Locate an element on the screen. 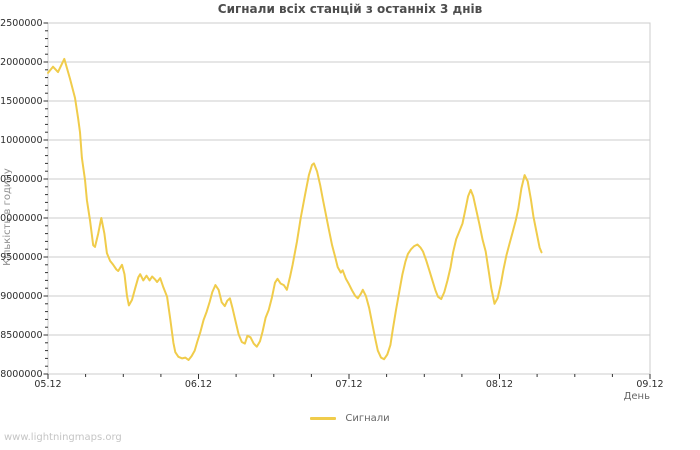  legend-label: Сигнали is located at coordinates (367, 418).